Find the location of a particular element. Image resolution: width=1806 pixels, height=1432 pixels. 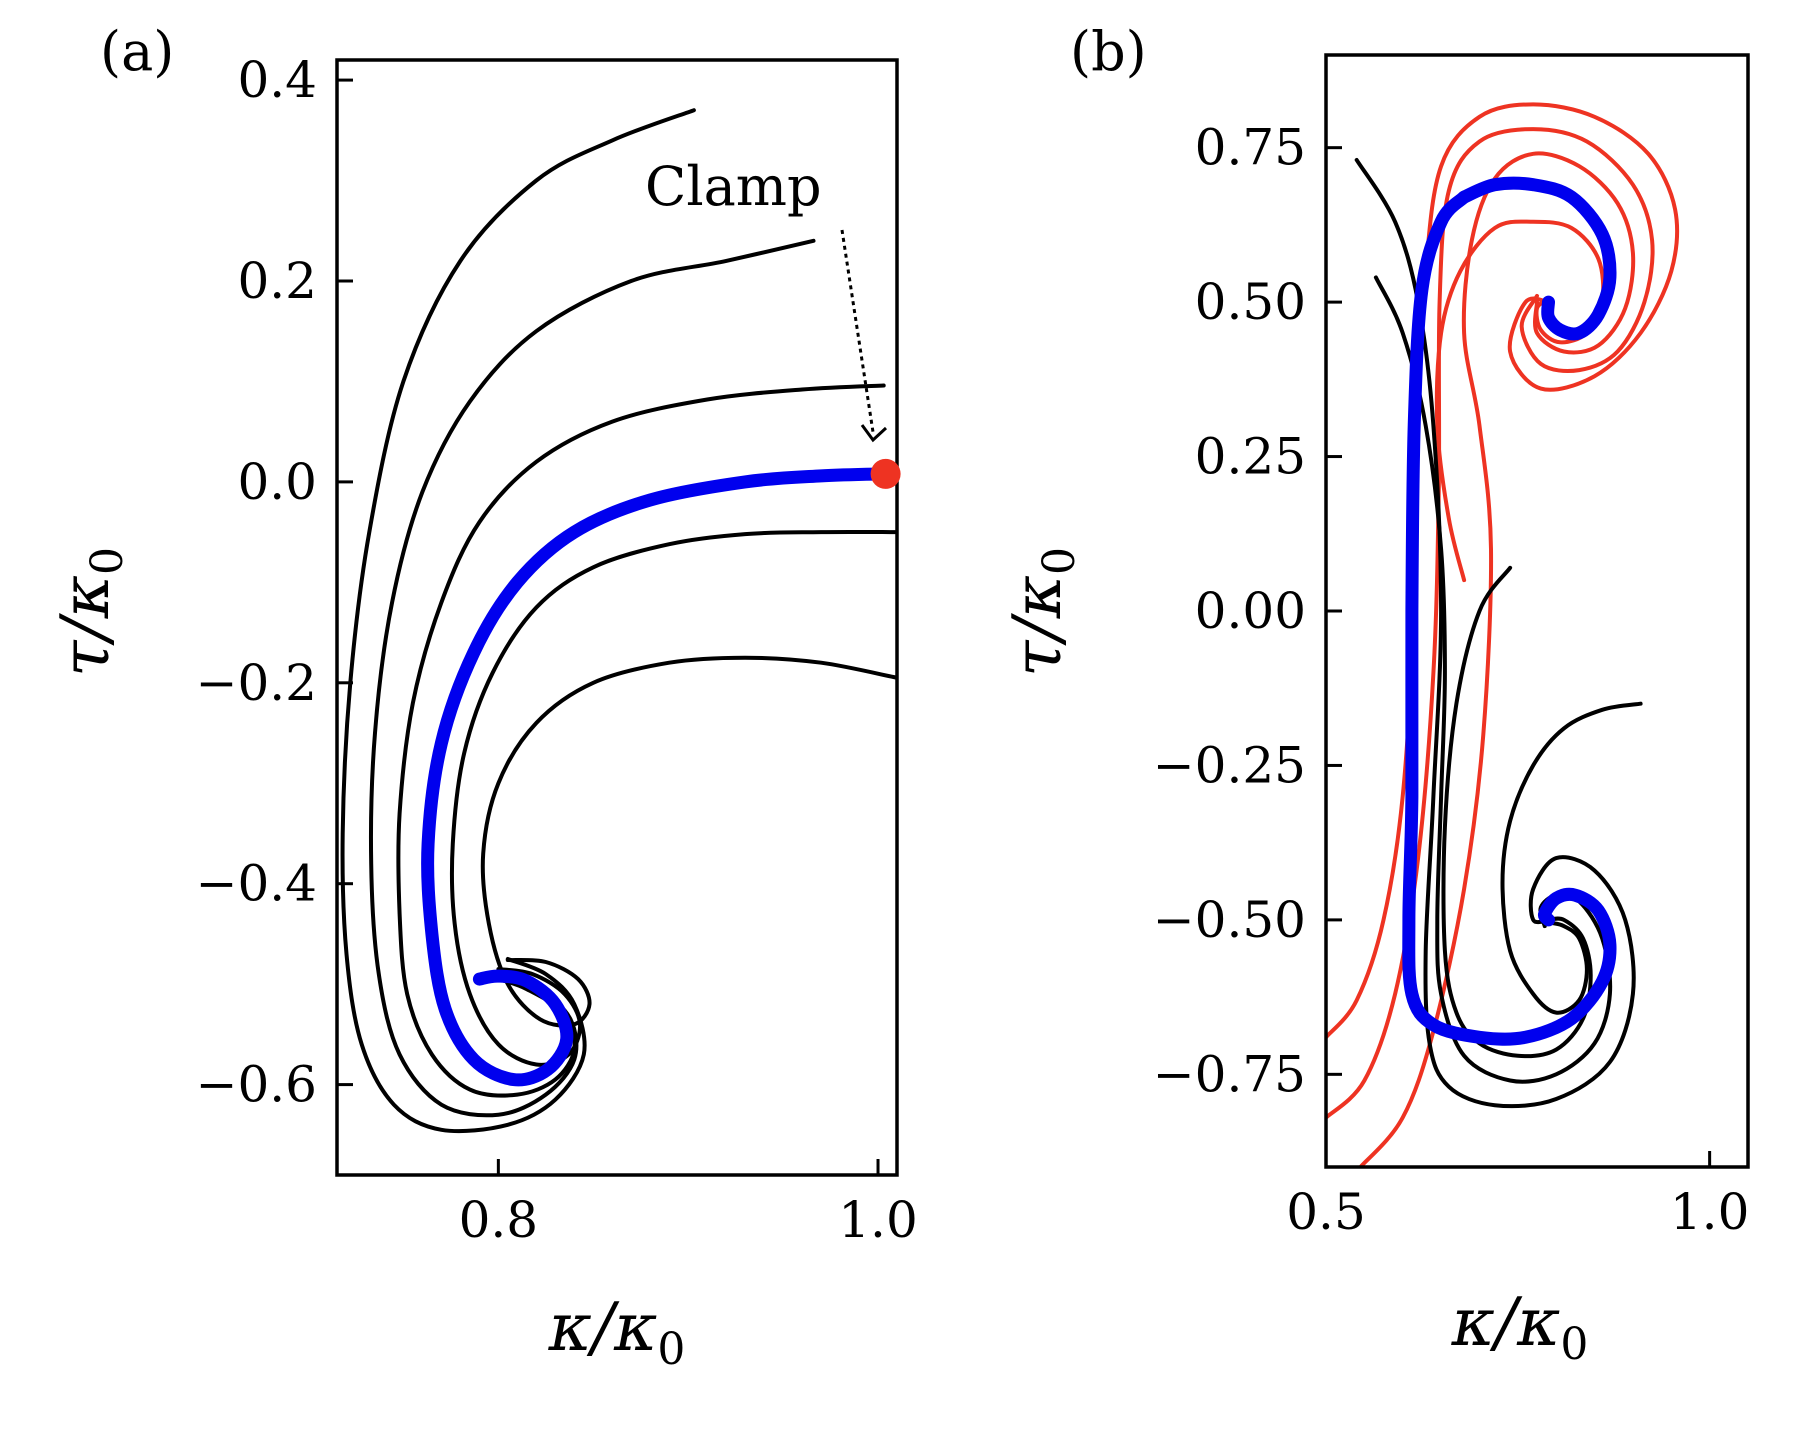

panel-b-ytick-label-4: −0.25 is located at coordinates (1229, 765).